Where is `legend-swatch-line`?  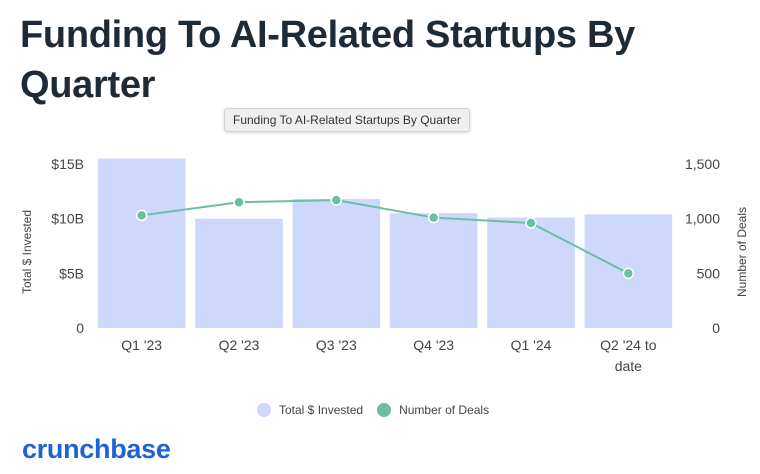 legend-swatch-line is located at coordinates (384, 410).